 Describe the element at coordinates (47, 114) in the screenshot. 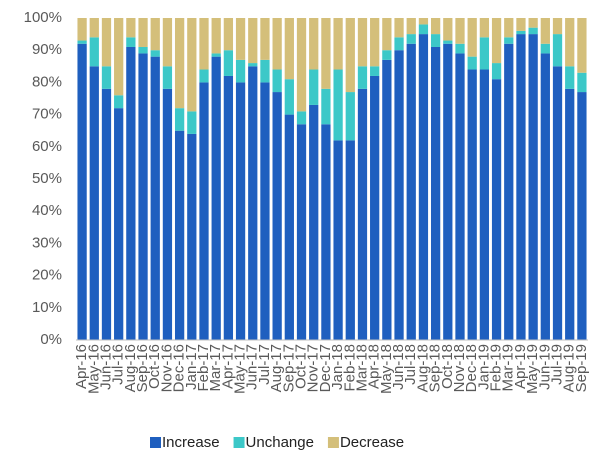

I see `y-tick-label: 70%` at that location.